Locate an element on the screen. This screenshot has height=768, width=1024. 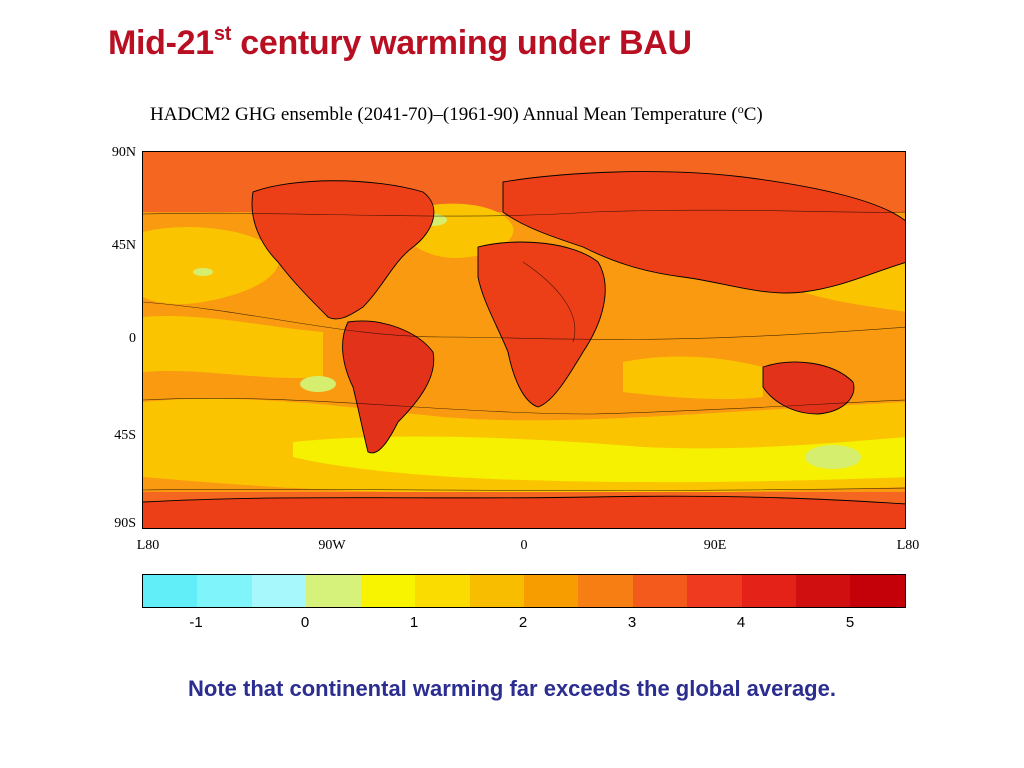
tropical-pacific-zone is located at coordinates (233, 347).